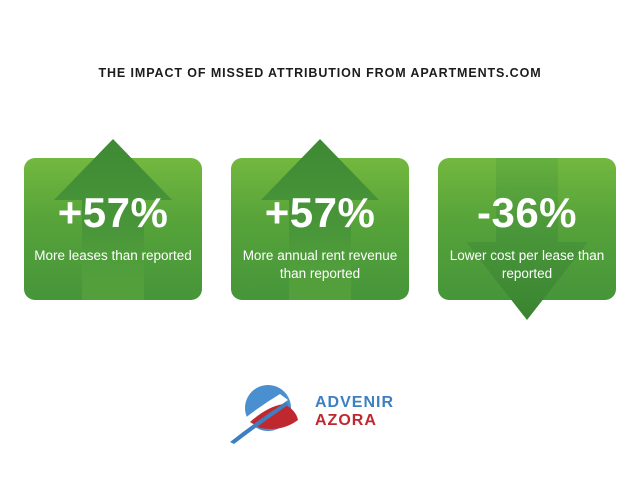 Image resolution: width=640 pixels, height=480 pixels. I want to click on logo-text-advenir: ADVENIR, so click(355, 402).